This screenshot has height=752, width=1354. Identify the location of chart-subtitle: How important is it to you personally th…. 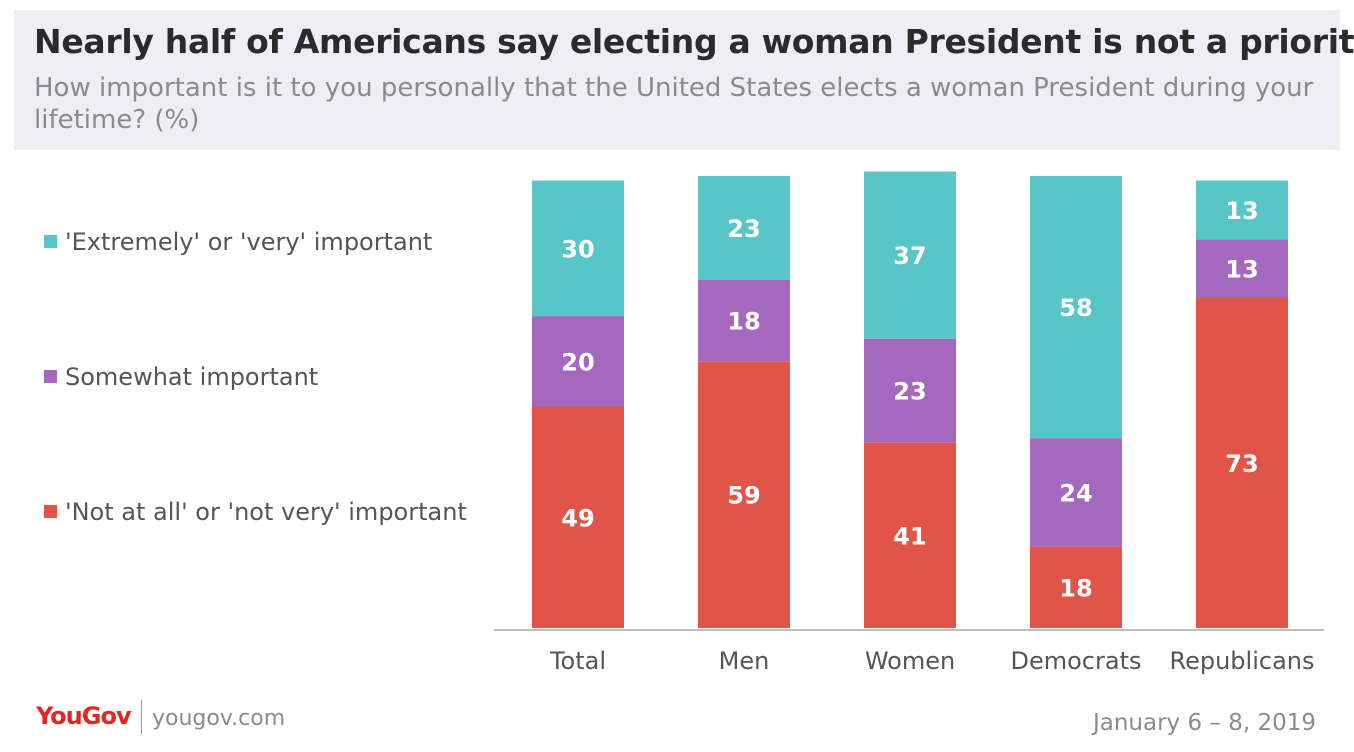
(674, 104).